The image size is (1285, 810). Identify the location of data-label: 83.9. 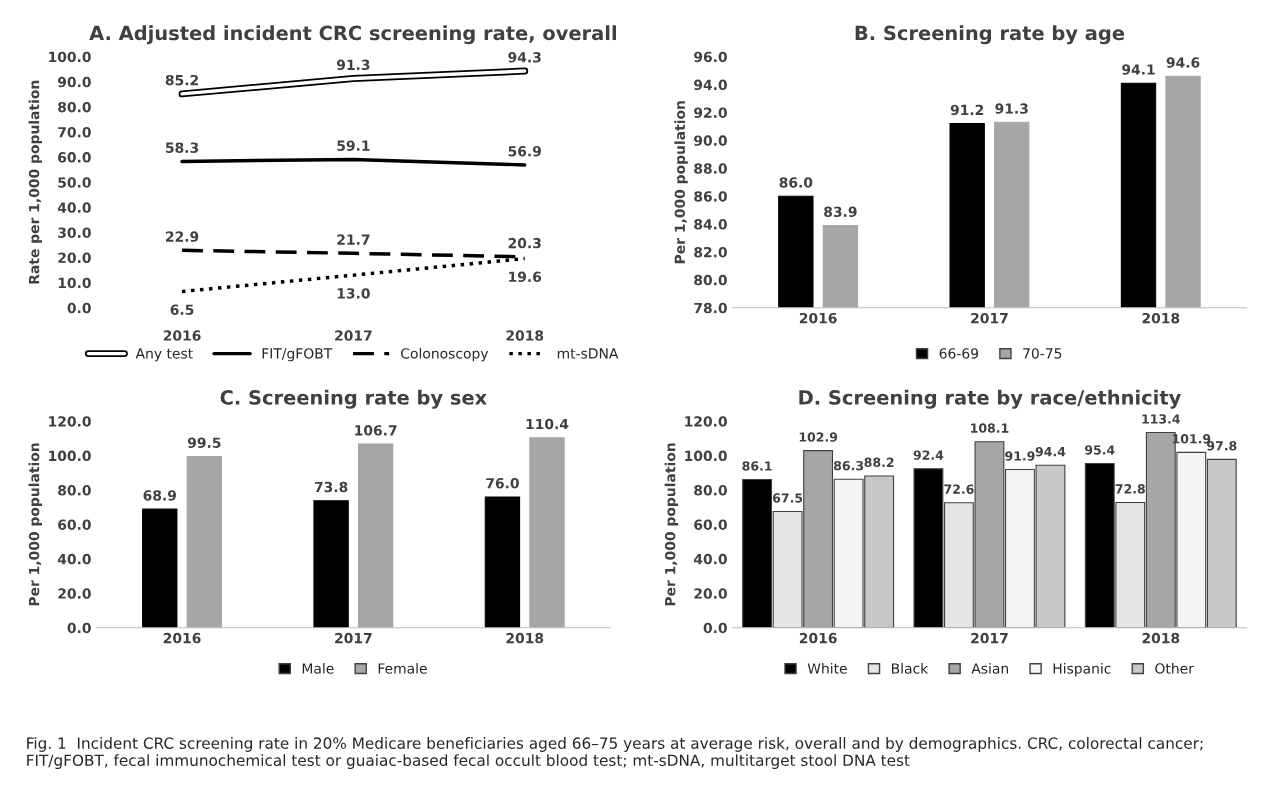
(840, 212).